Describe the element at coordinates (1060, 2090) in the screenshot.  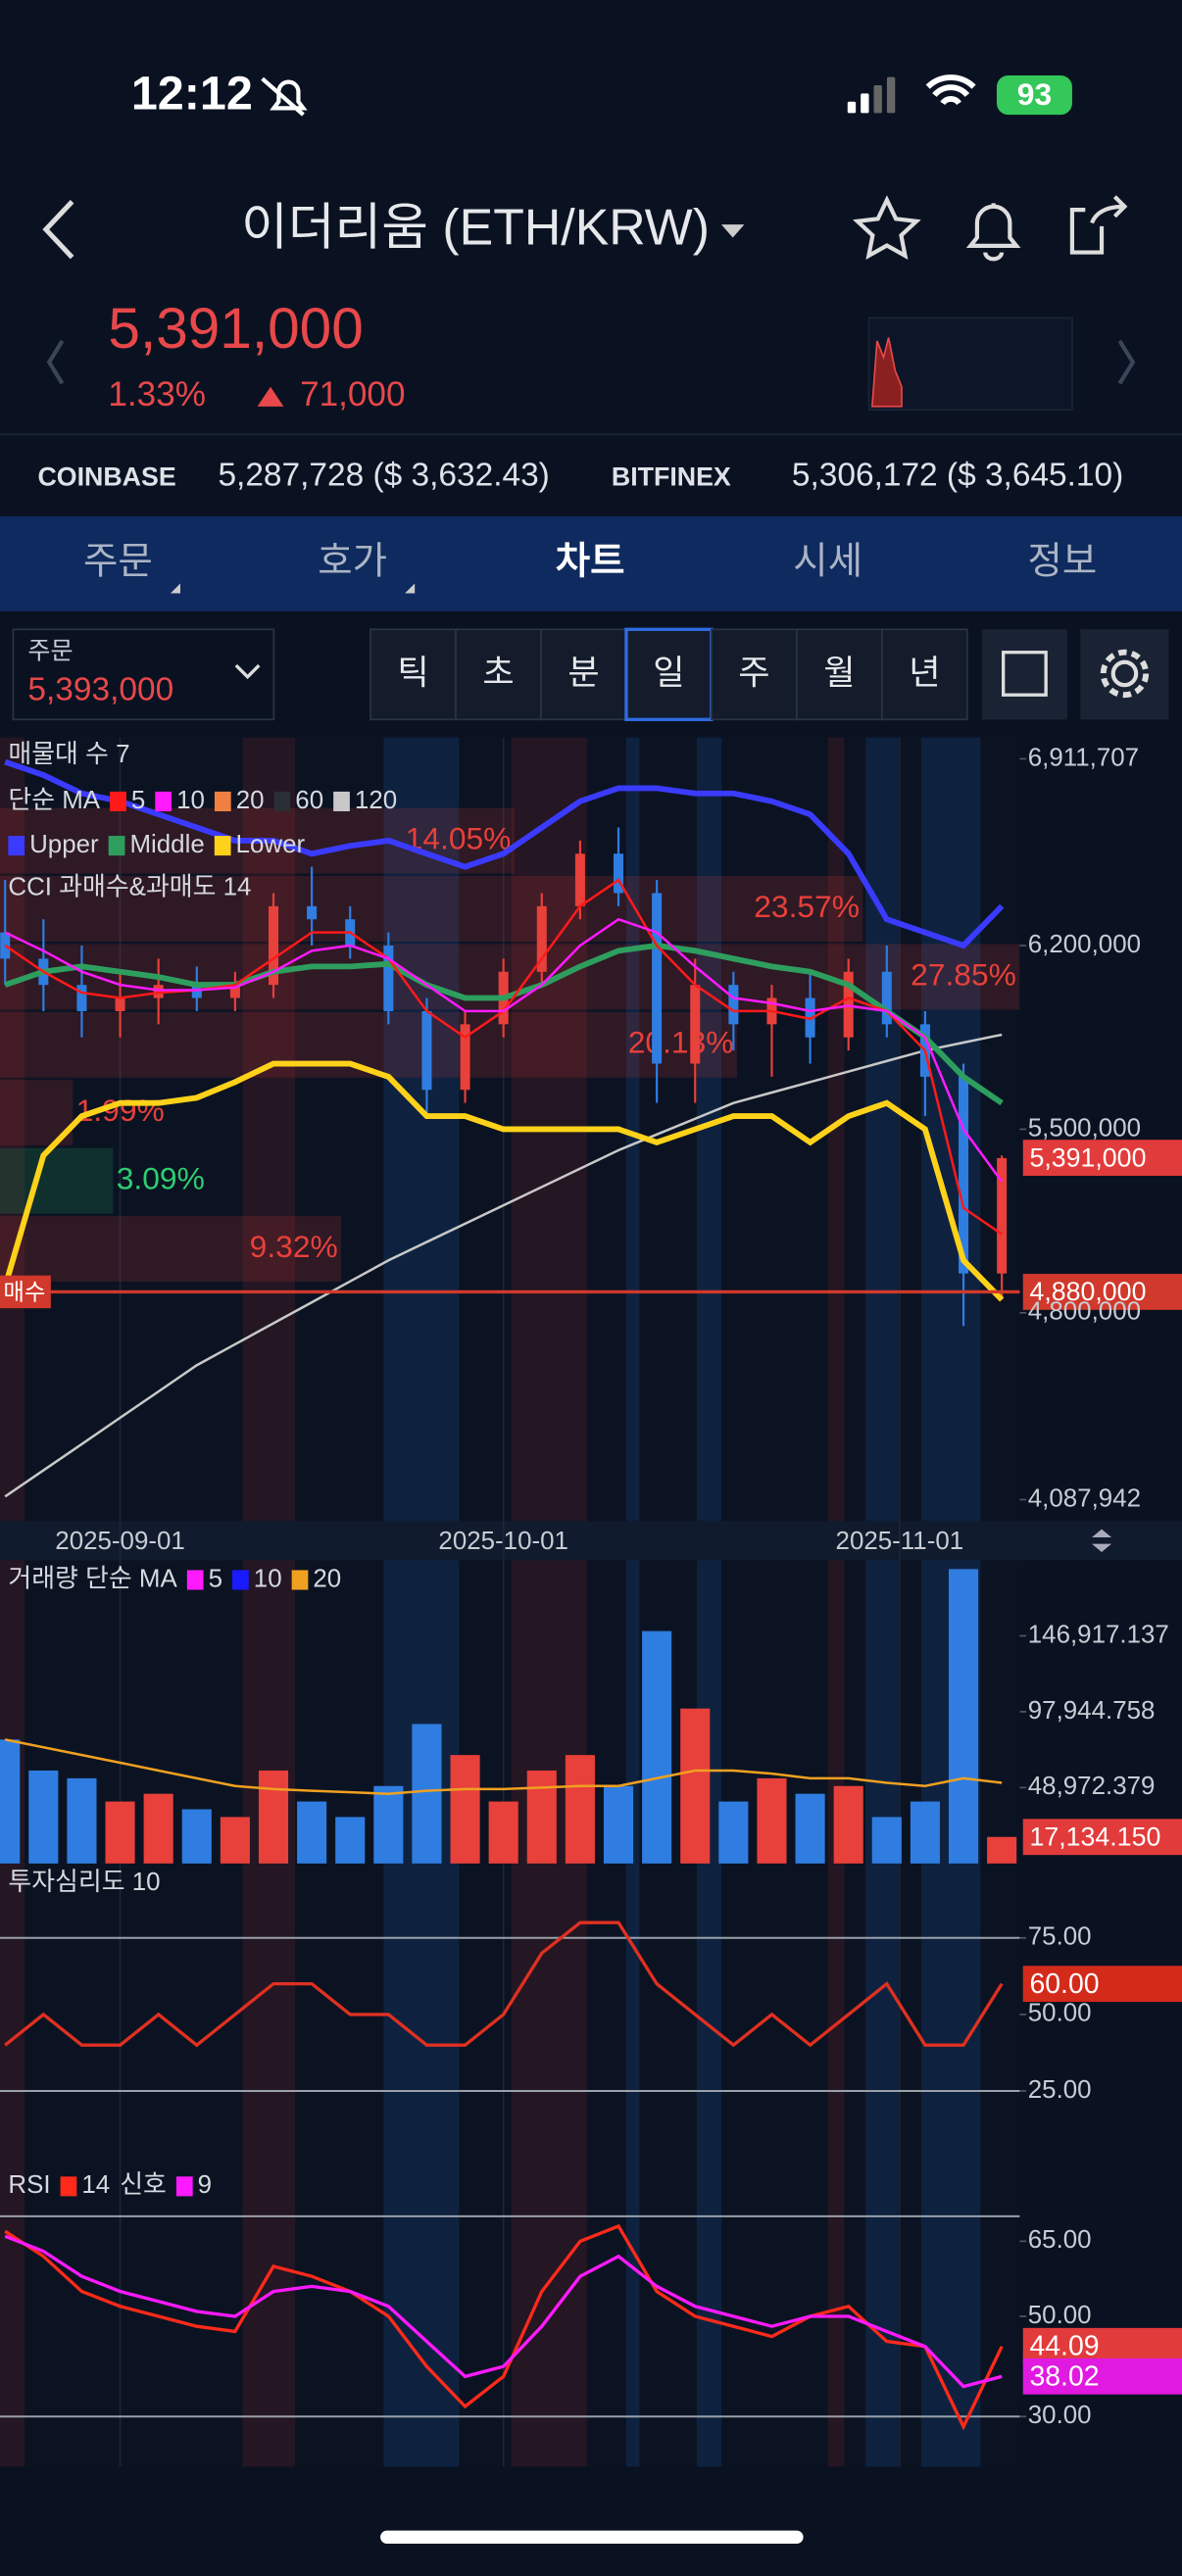
I see `y-tick-label: 25.00` at that location.